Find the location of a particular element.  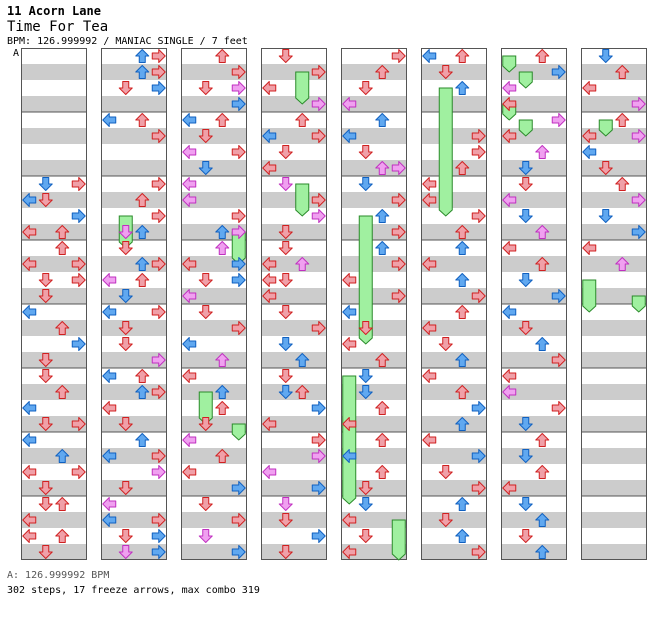

chart-meta: BPM: 126.999992 / MANIAC SINGLE / 7 feet is located at coordinates (127, 41).